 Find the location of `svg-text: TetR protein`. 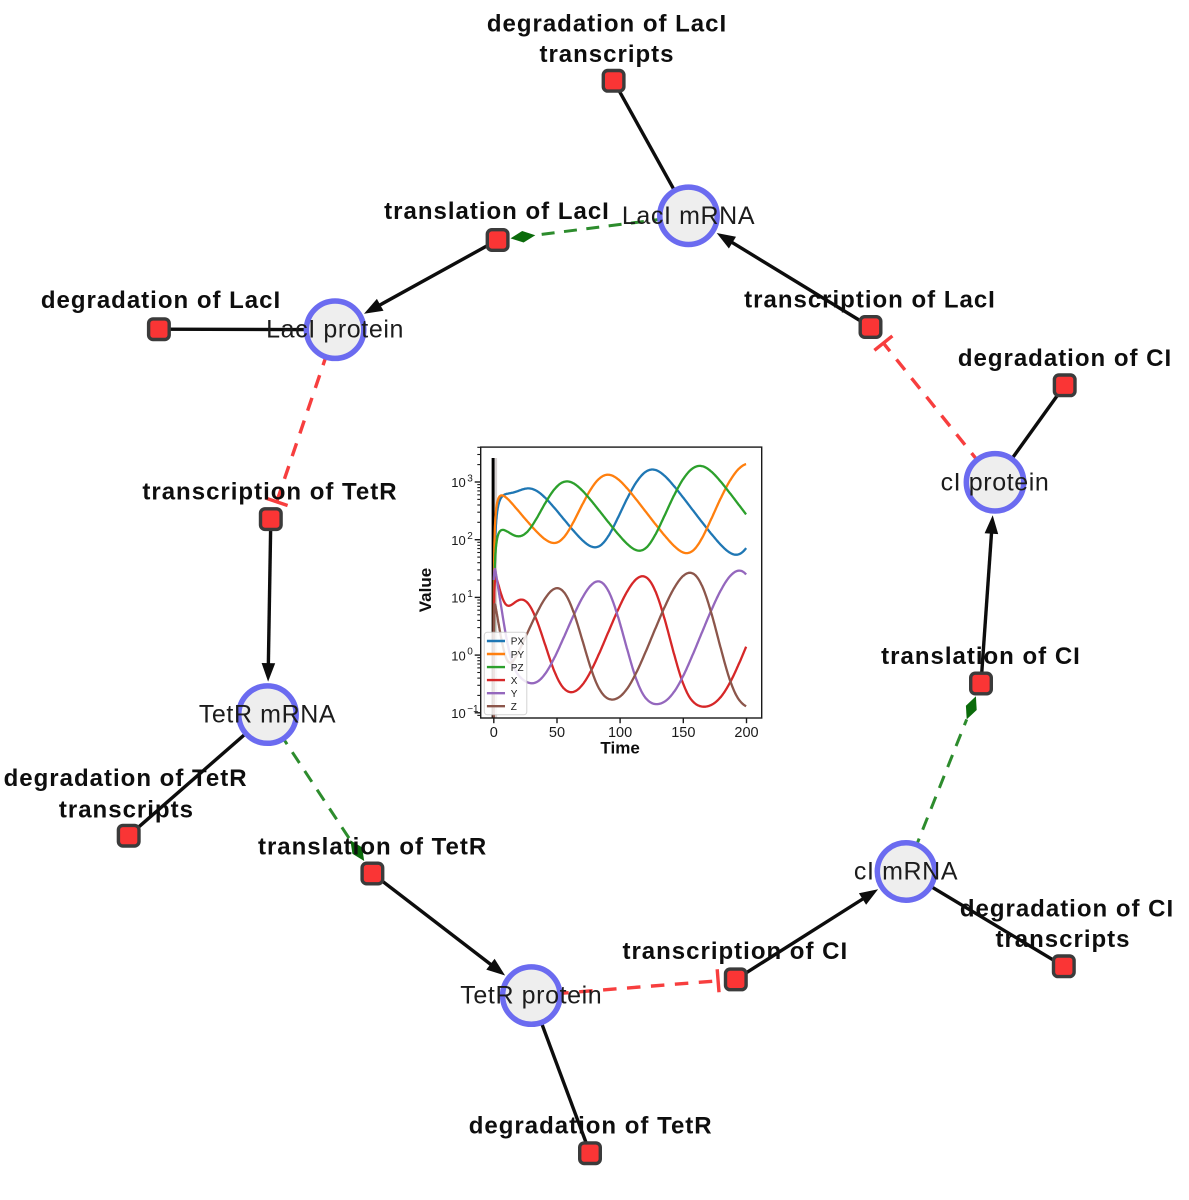

svg-text: TetR protein is located at coordinates (531, 996).